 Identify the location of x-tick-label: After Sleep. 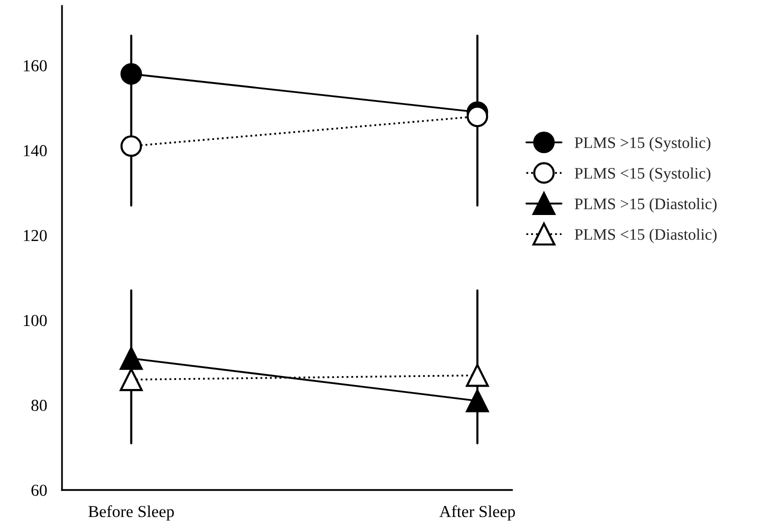
(477, 513).